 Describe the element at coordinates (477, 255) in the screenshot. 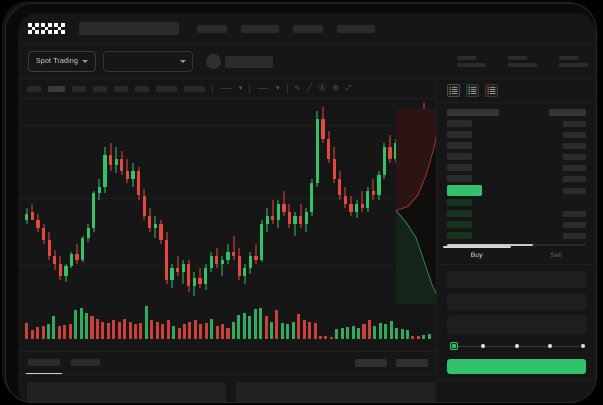

I see `order-tab-buy: Buy` at that location.